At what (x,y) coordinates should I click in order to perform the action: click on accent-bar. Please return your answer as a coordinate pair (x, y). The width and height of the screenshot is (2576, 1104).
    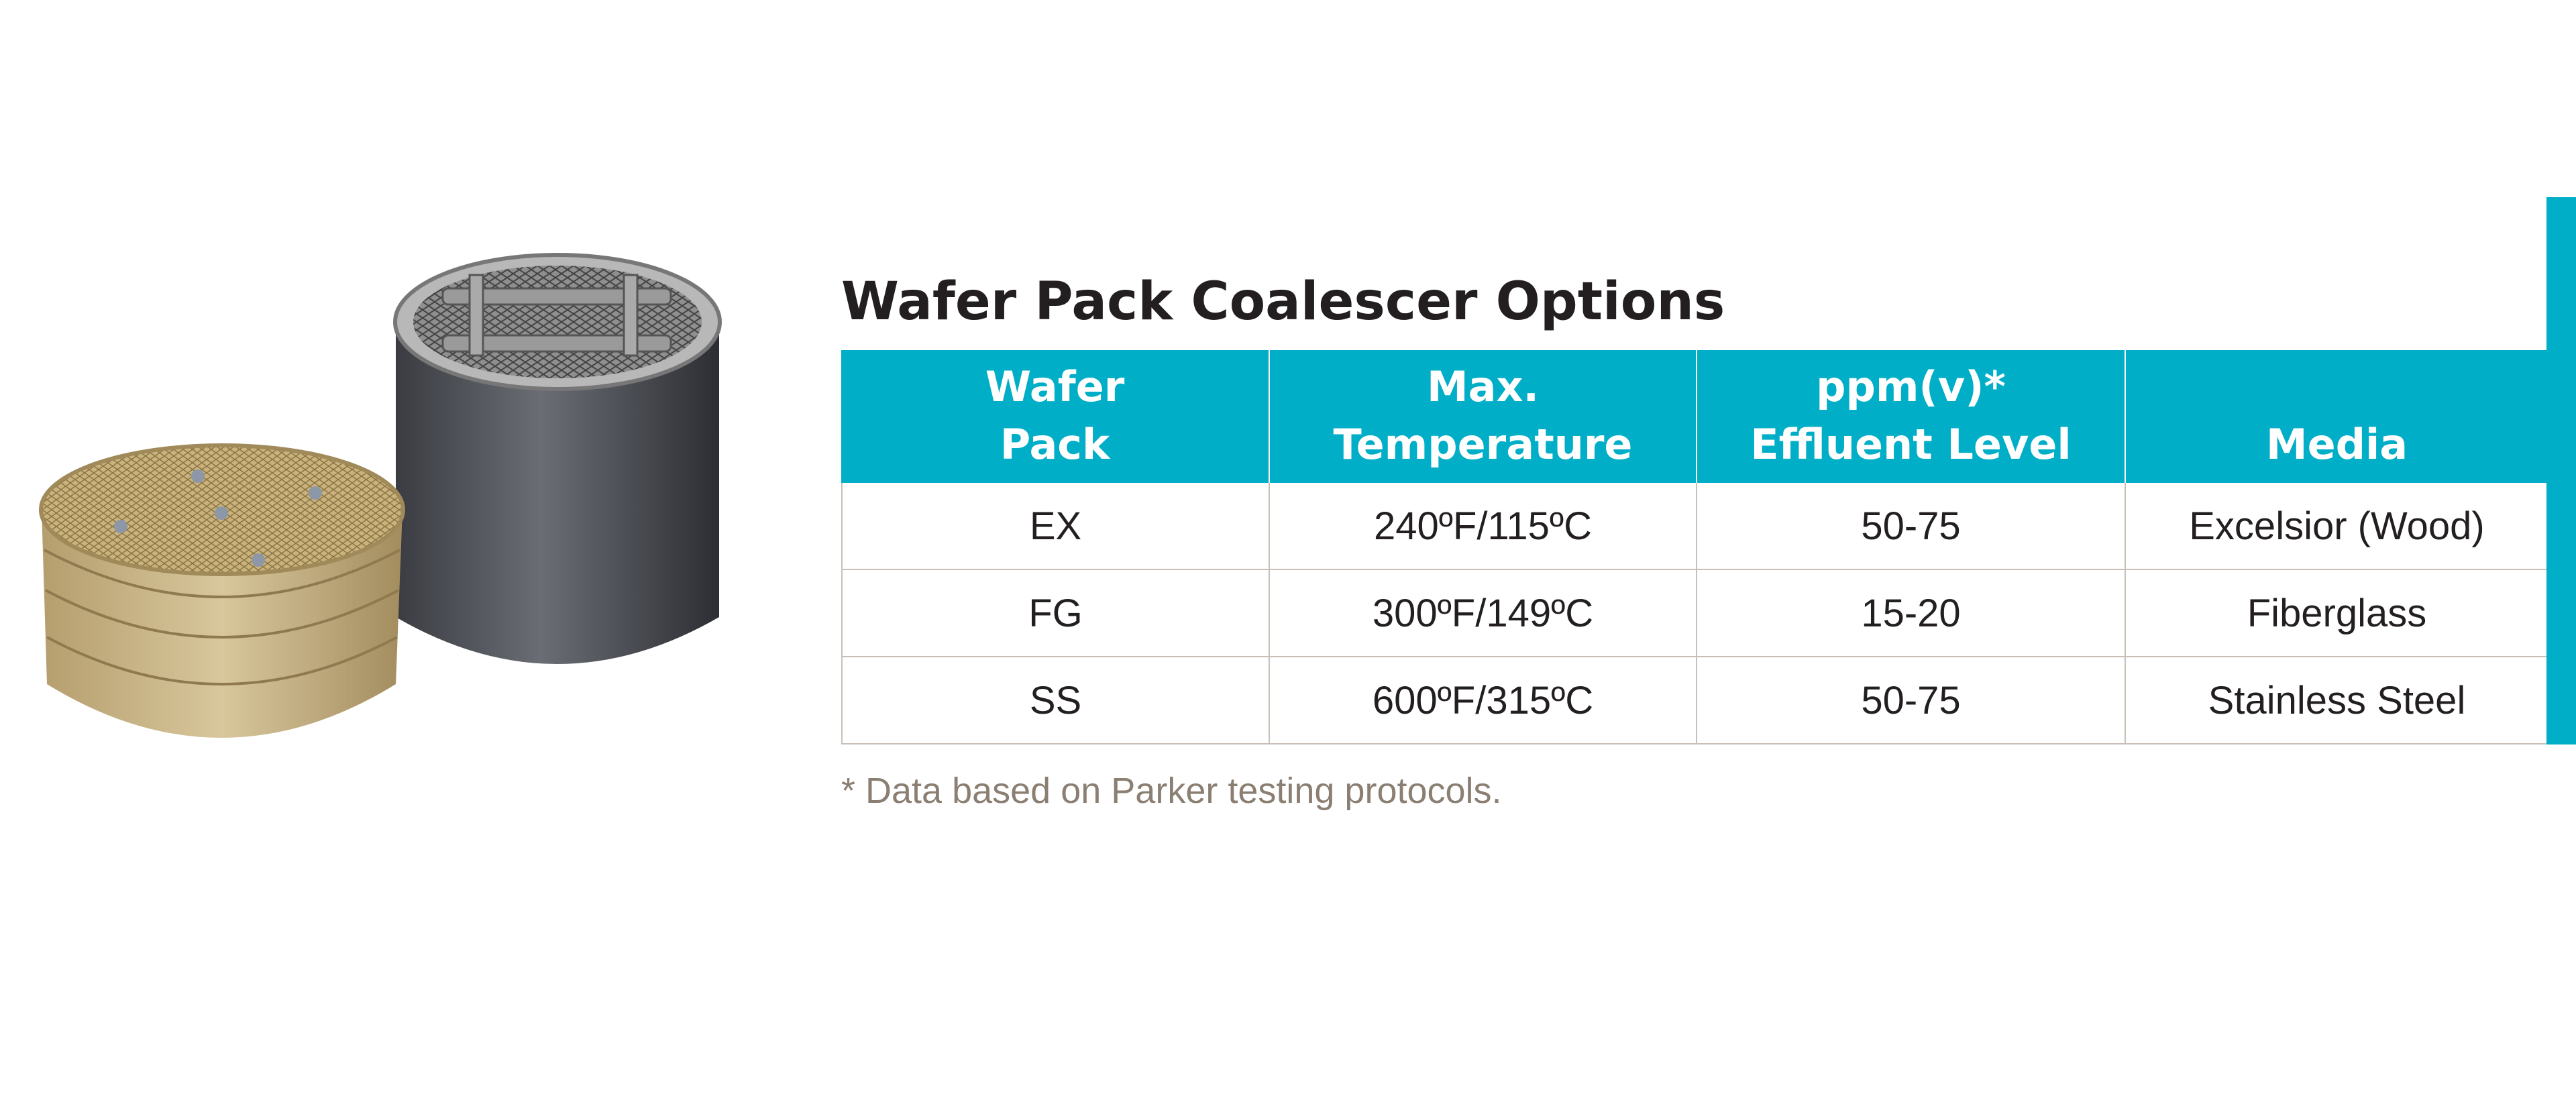
    Looking at the image, I should click on (2561, 471).